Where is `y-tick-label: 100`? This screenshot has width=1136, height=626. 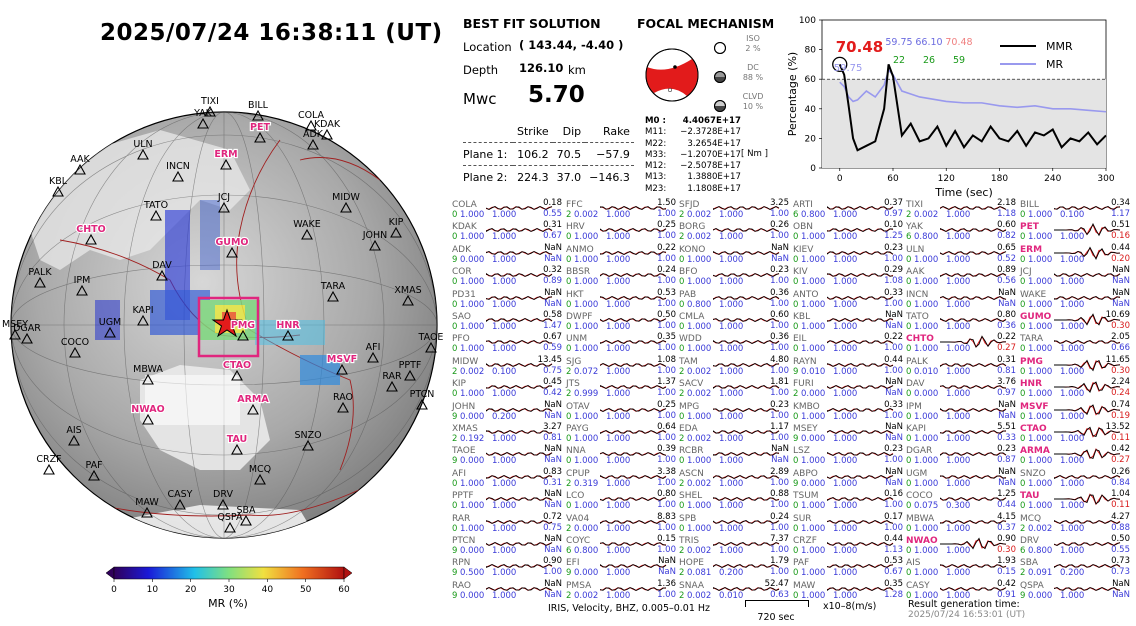 y-tick-label: 100 is located at coordinates (807, 21).